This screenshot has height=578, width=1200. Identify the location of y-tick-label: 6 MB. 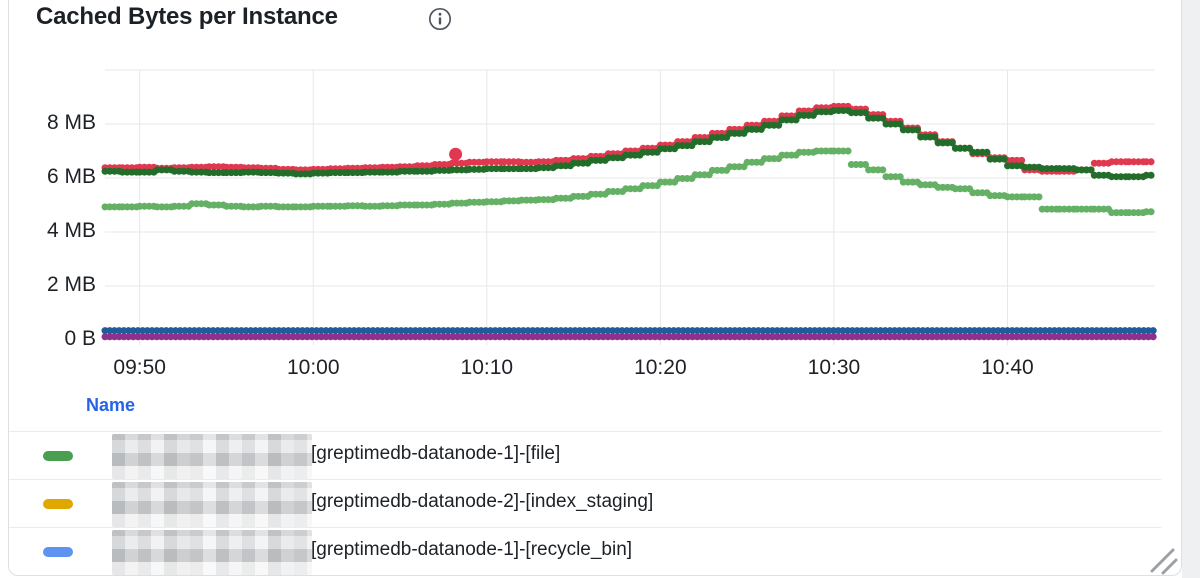
(71, 176).